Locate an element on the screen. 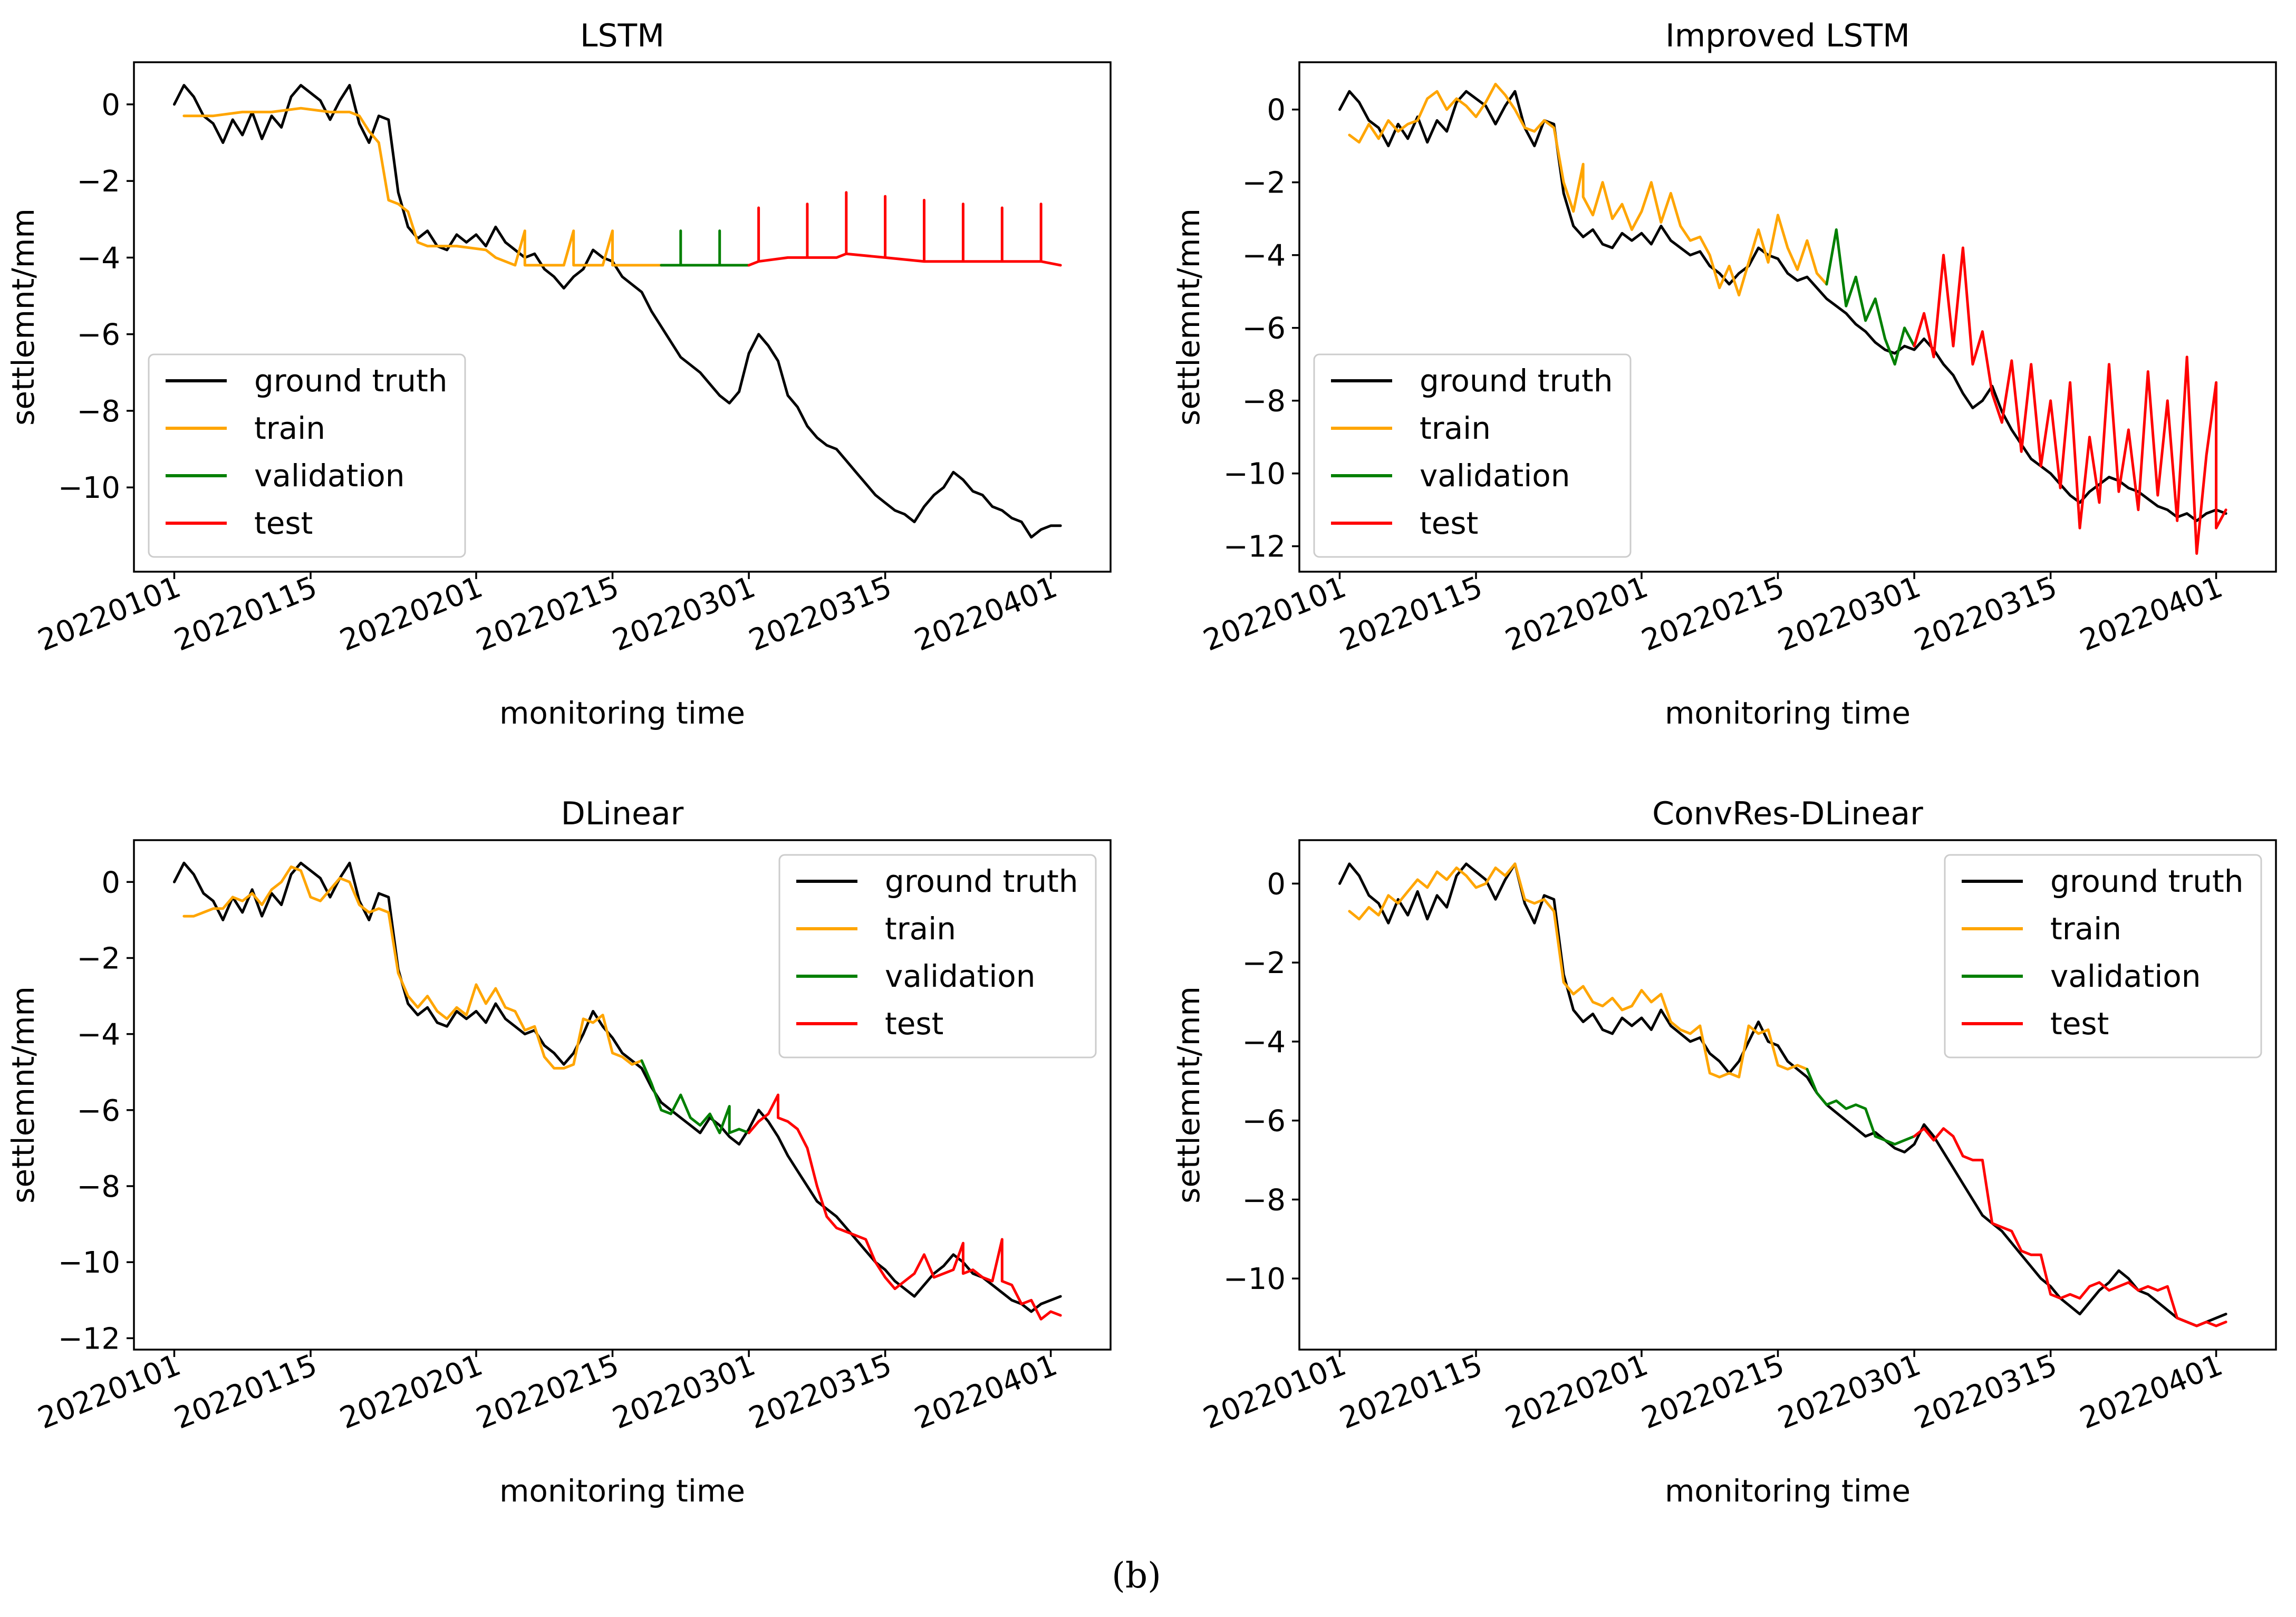 The height and width of the screenshot is (1617, 2296). figure-caption: (b) is located at coordinates (1136, 1575).